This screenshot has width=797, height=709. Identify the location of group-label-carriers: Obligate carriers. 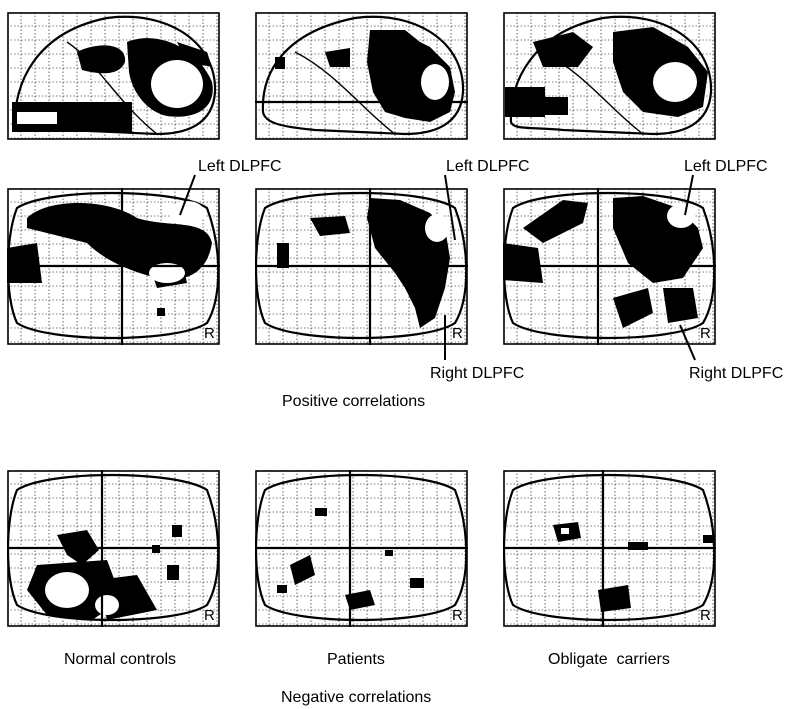
(609, 659).